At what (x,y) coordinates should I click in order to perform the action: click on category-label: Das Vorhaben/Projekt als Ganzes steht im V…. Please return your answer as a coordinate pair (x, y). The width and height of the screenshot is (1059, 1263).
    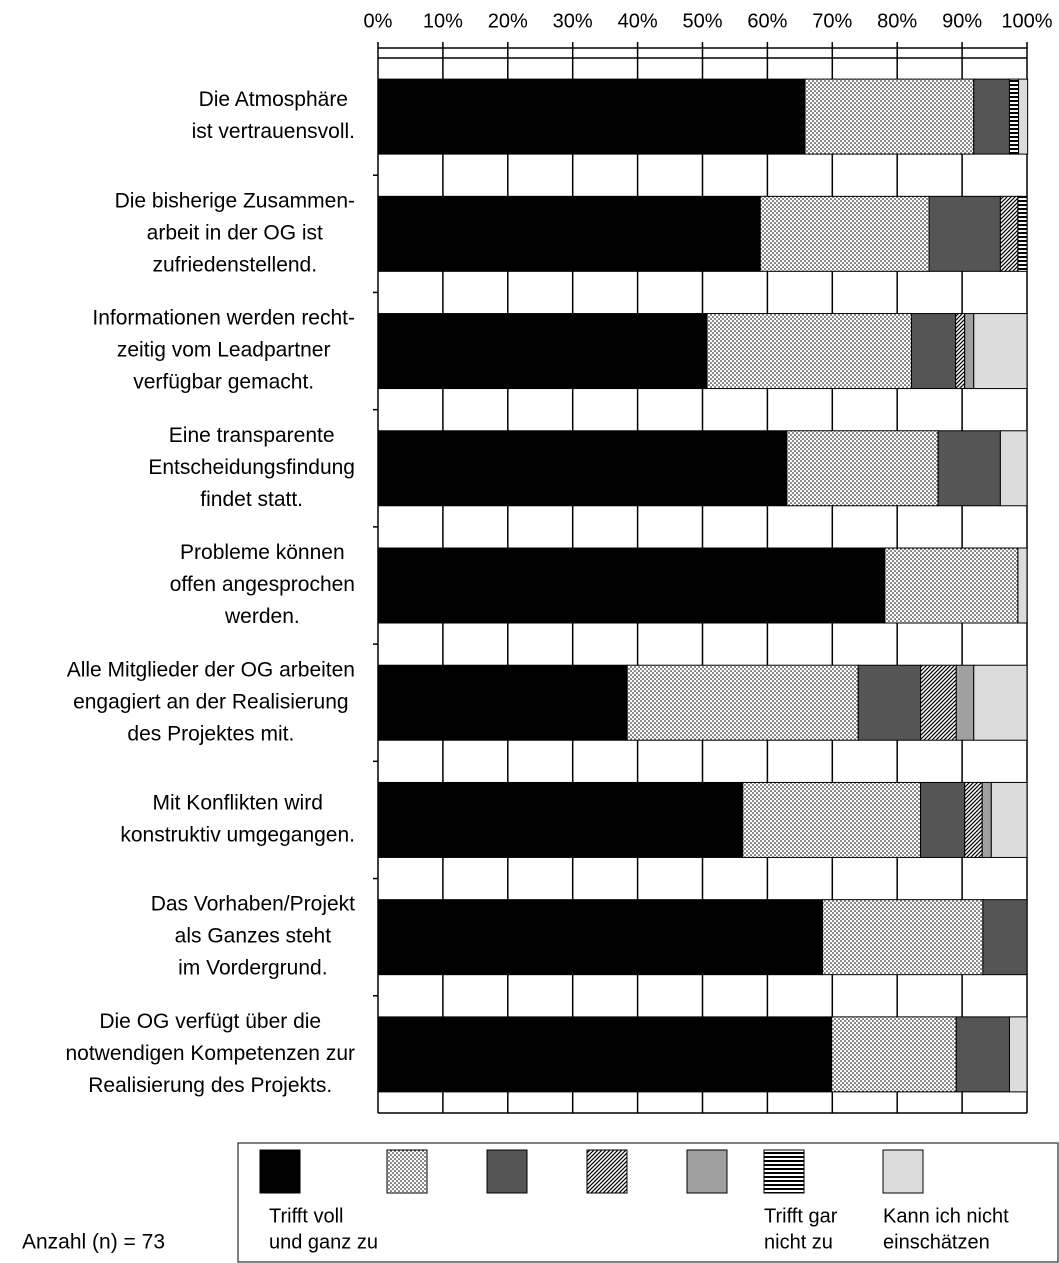
    Looking at the image, I should click on (253, 936).